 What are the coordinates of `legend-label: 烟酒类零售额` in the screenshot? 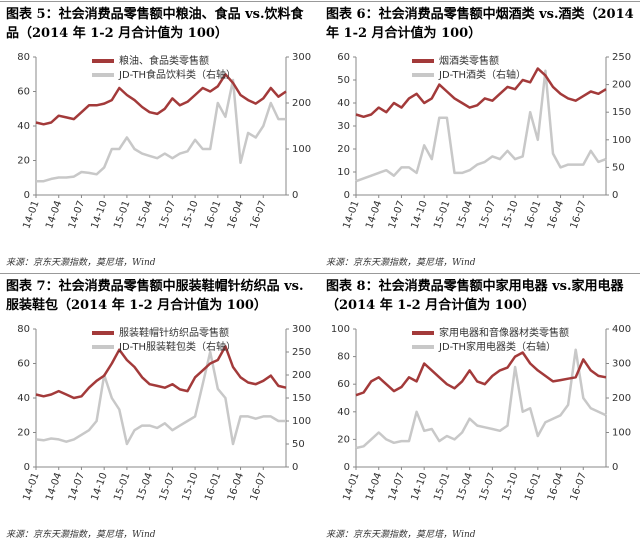 It's located at (469, 60).